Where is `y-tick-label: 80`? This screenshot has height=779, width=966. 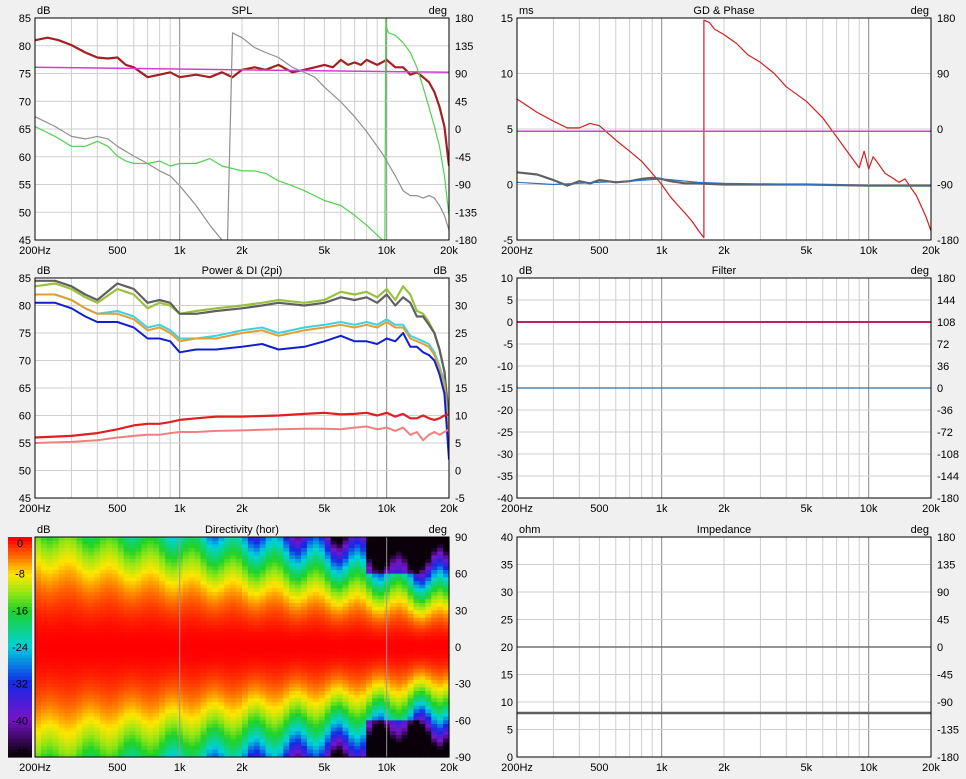
y-tick-label: 80 is located at coordinates (25, 47).